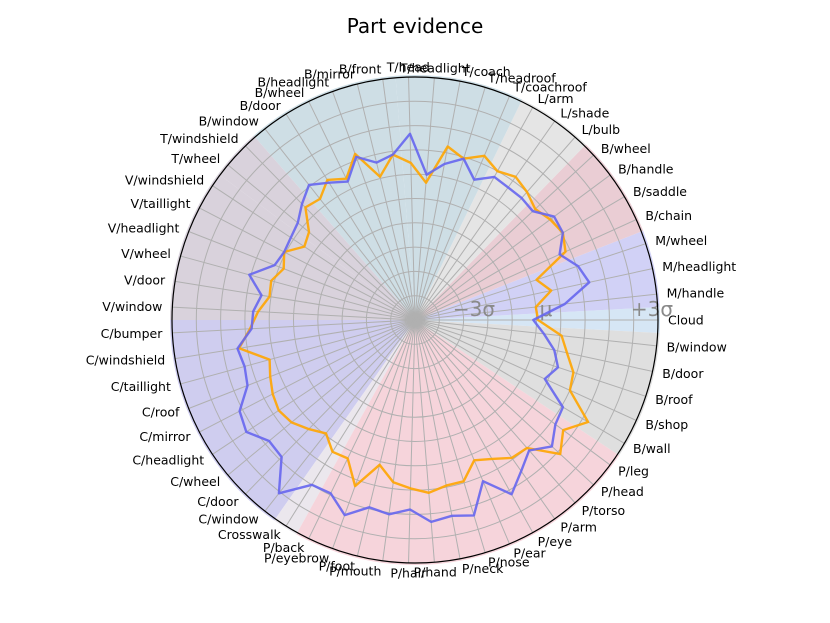 The width and height of the screenshot is (830, 623). I want to click on category-label-0: Cloud, so click(686, 320).